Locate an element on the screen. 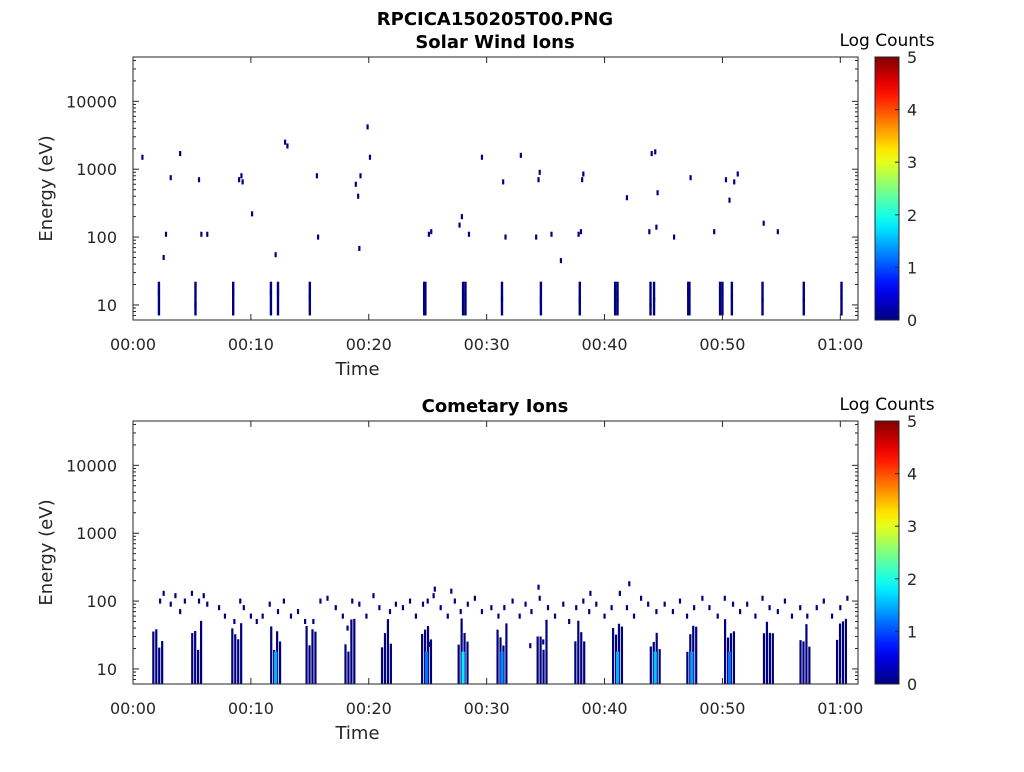 The width and height of the screenshot is (1024, 772). x-tick-label: 00:00 is located at coordinates (133, 344).